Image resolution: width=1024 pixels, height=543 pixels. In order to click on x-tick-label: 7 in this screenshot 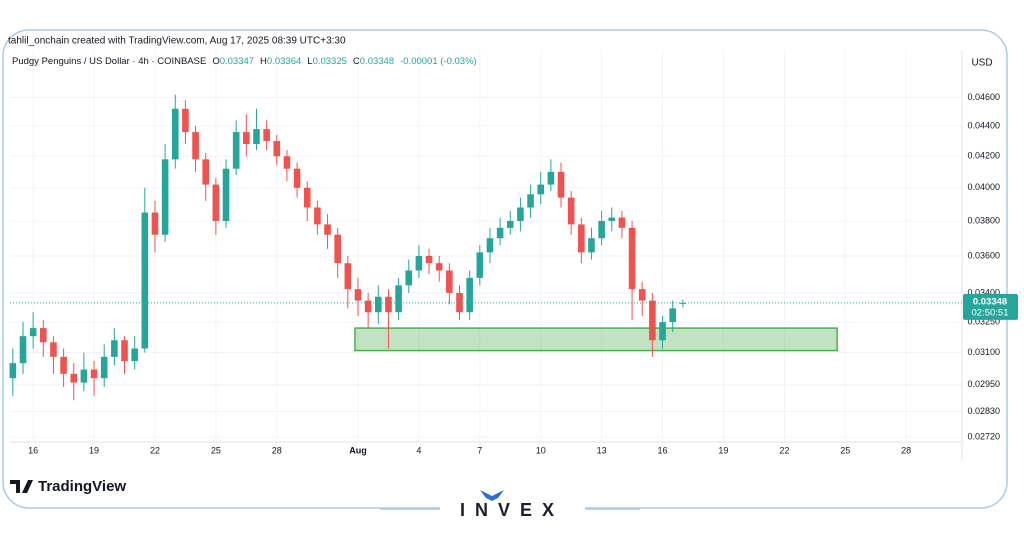, I will do `click(479, 450)`.